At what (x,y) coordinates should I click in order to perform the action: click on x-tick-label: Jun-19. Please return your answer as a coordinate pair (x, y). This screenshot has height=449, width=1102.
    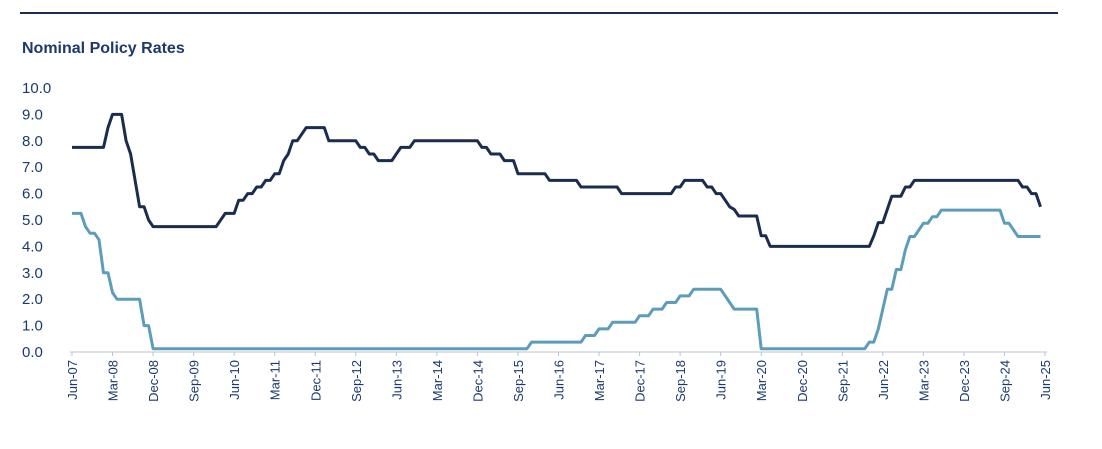
    Looking at the image, I should click on (721, 380).